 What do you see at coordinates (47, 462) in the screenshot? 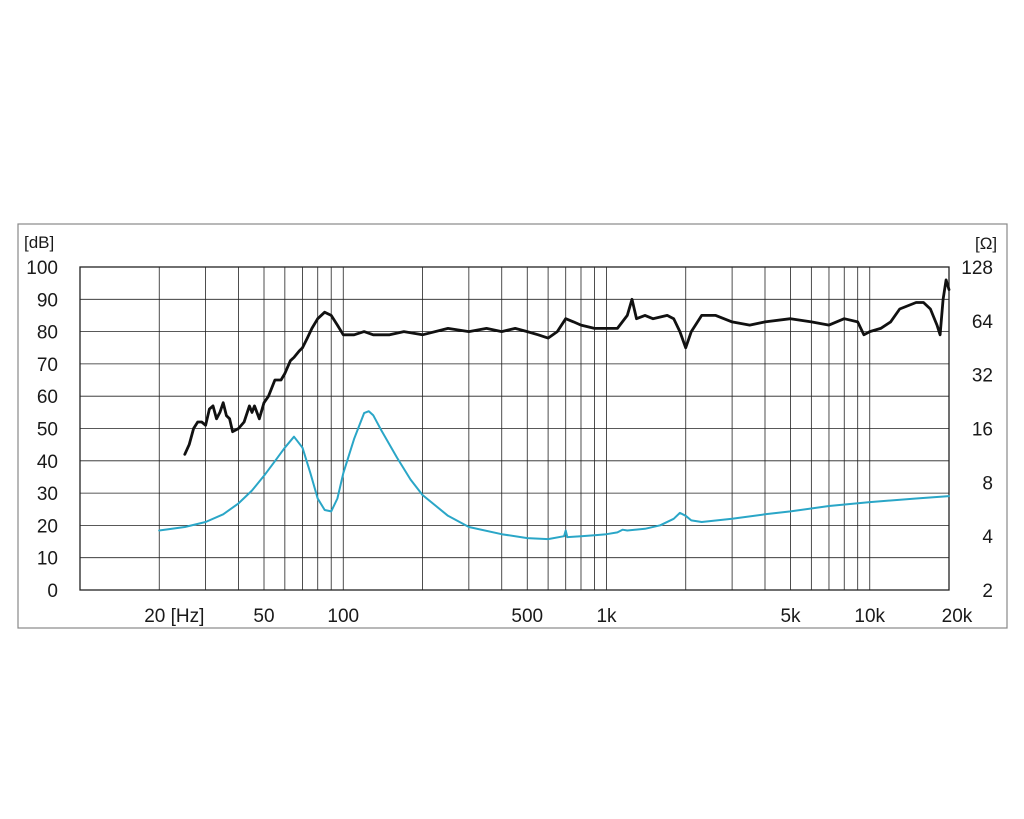
I see `left-tick-label: 40` at bounding box center [47, 462].